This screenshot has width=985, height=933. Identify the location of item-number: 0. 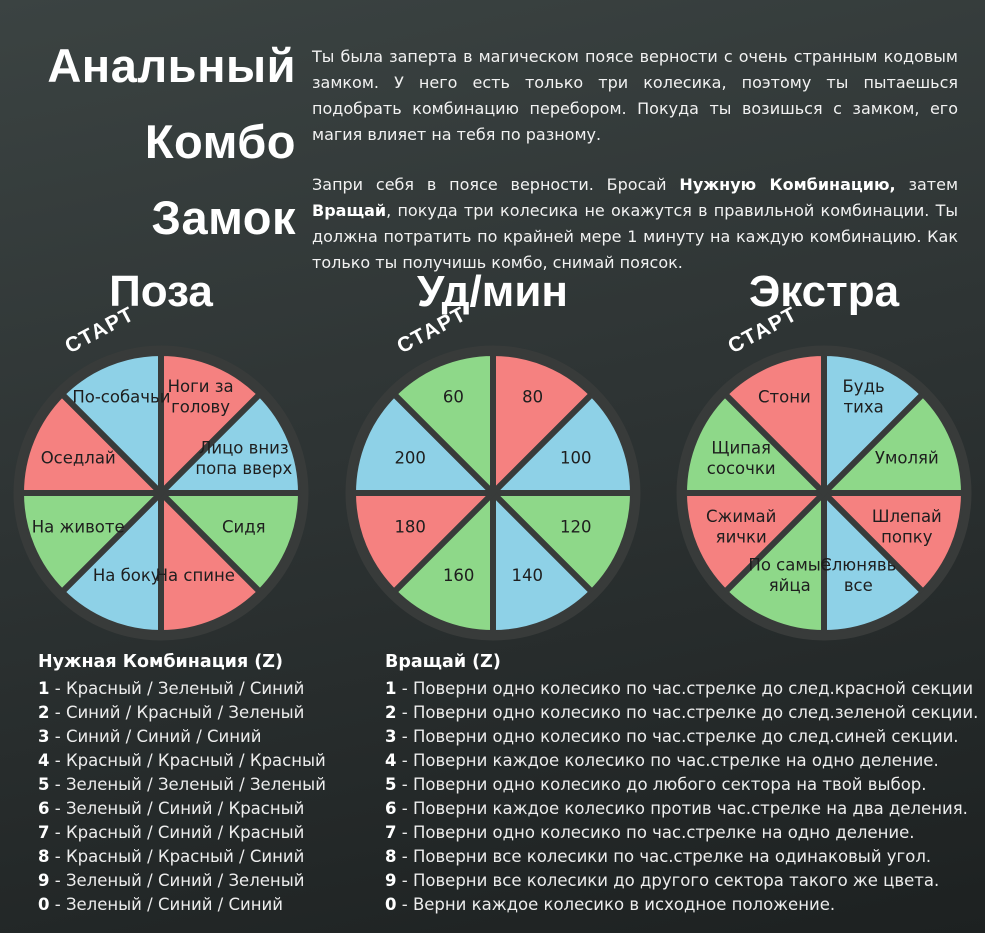
(391, 904).